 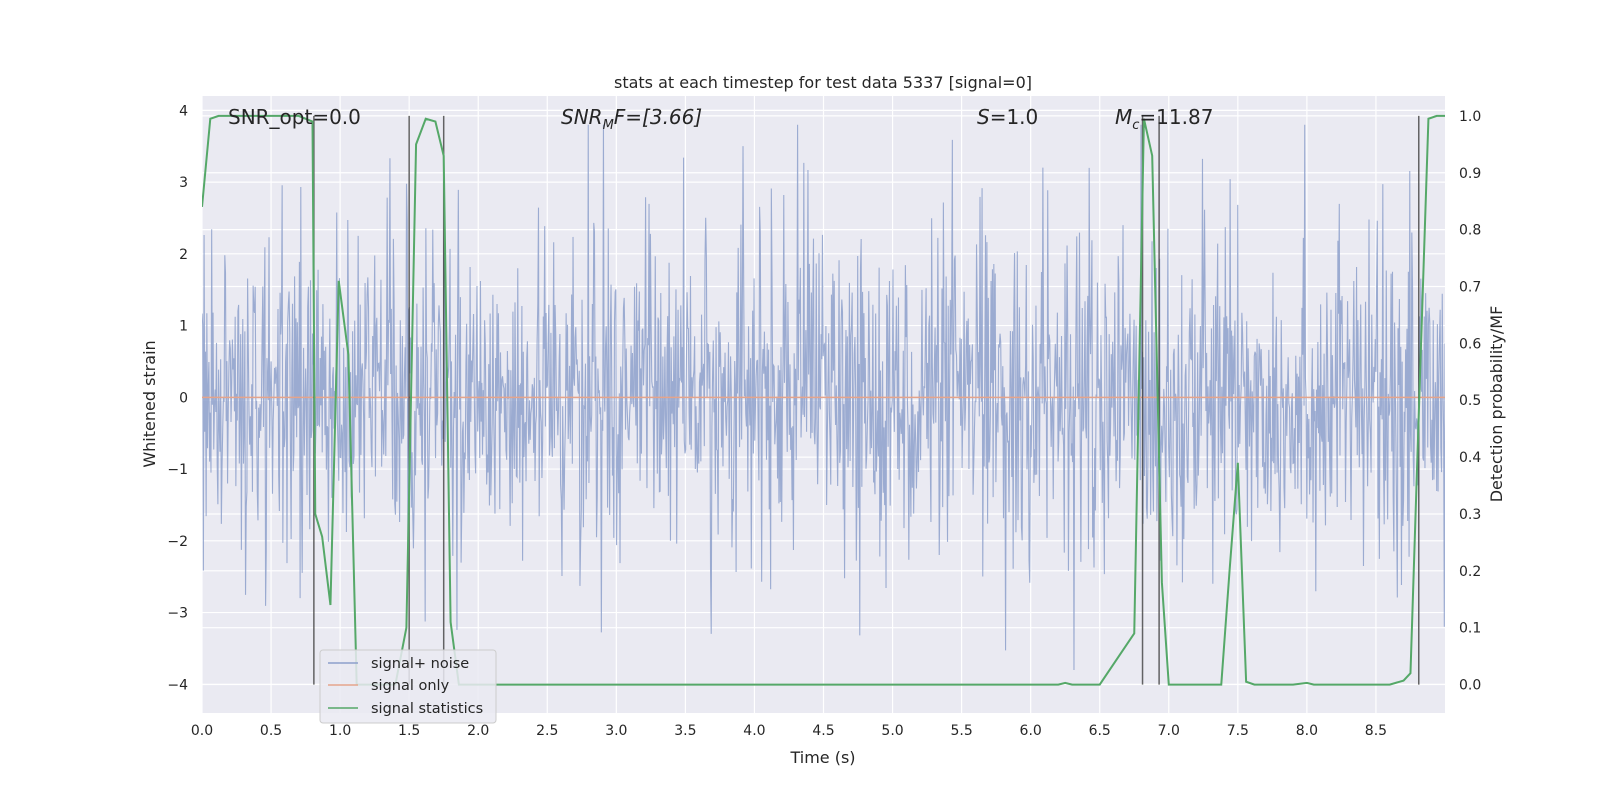 I want to click on x-tick-label: 3.0, so click(x=616, y=731).